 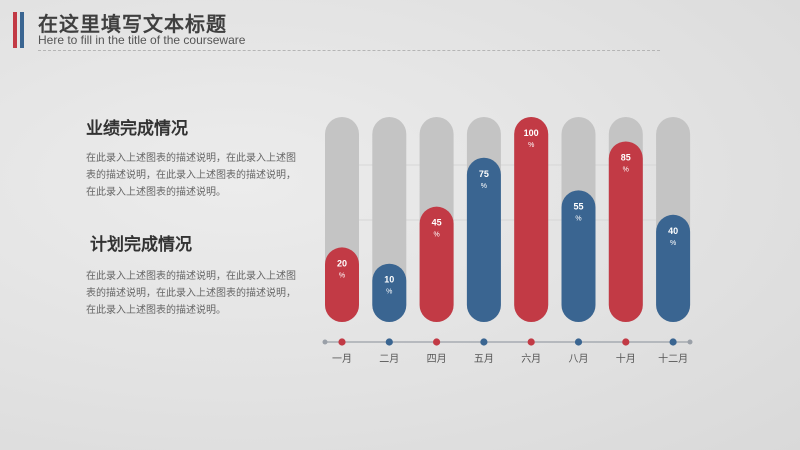 I want to click on data-label: 85, so click(x=626, y=157).